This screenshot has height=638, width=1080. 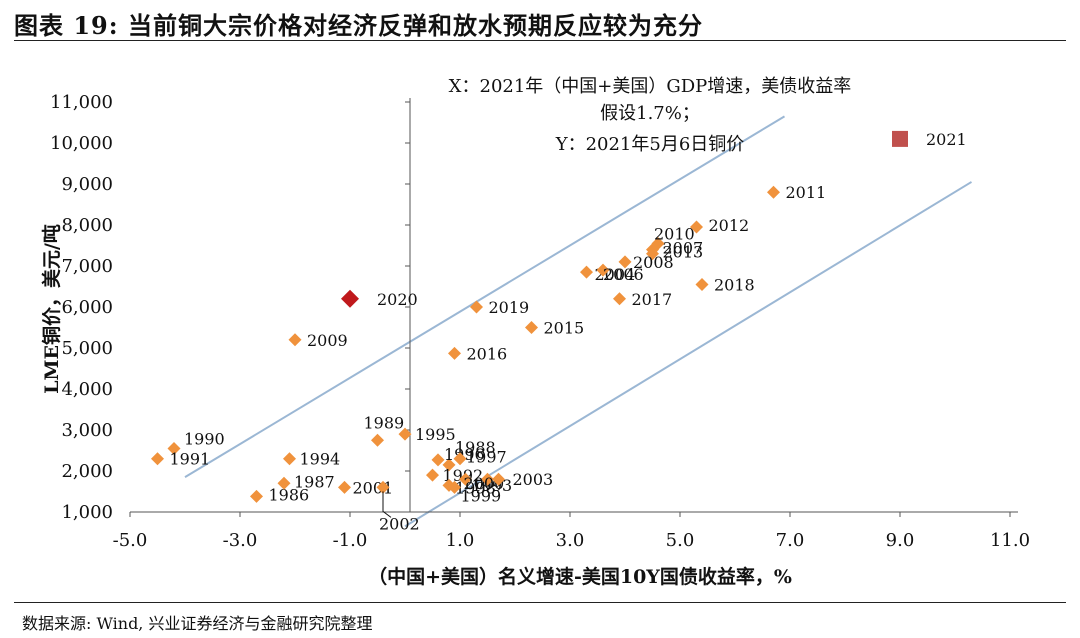 What do you see at coordinates (295, 340) in the screenshot?
I see `data-point-2009` at bounding box center [295, 340].